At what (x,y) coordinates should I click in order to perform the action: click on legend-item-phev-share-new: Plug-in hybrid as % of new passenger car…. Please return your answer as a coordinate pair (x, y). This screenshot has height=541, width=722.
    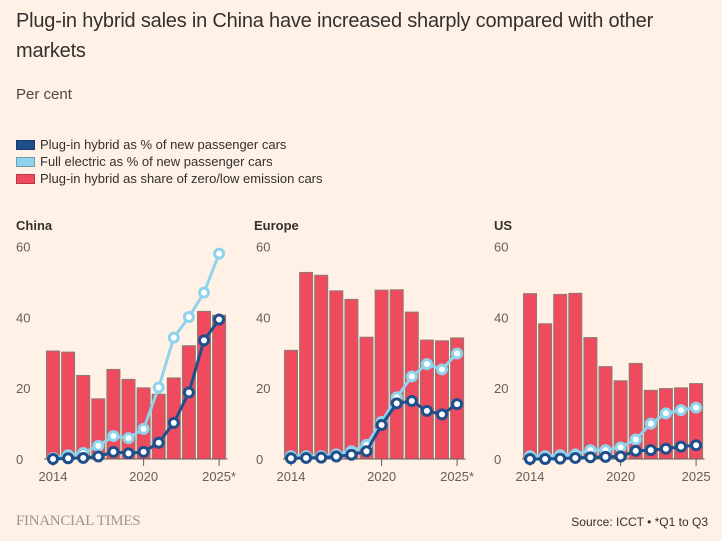
    Looking at the image, I should click on (169, 144).